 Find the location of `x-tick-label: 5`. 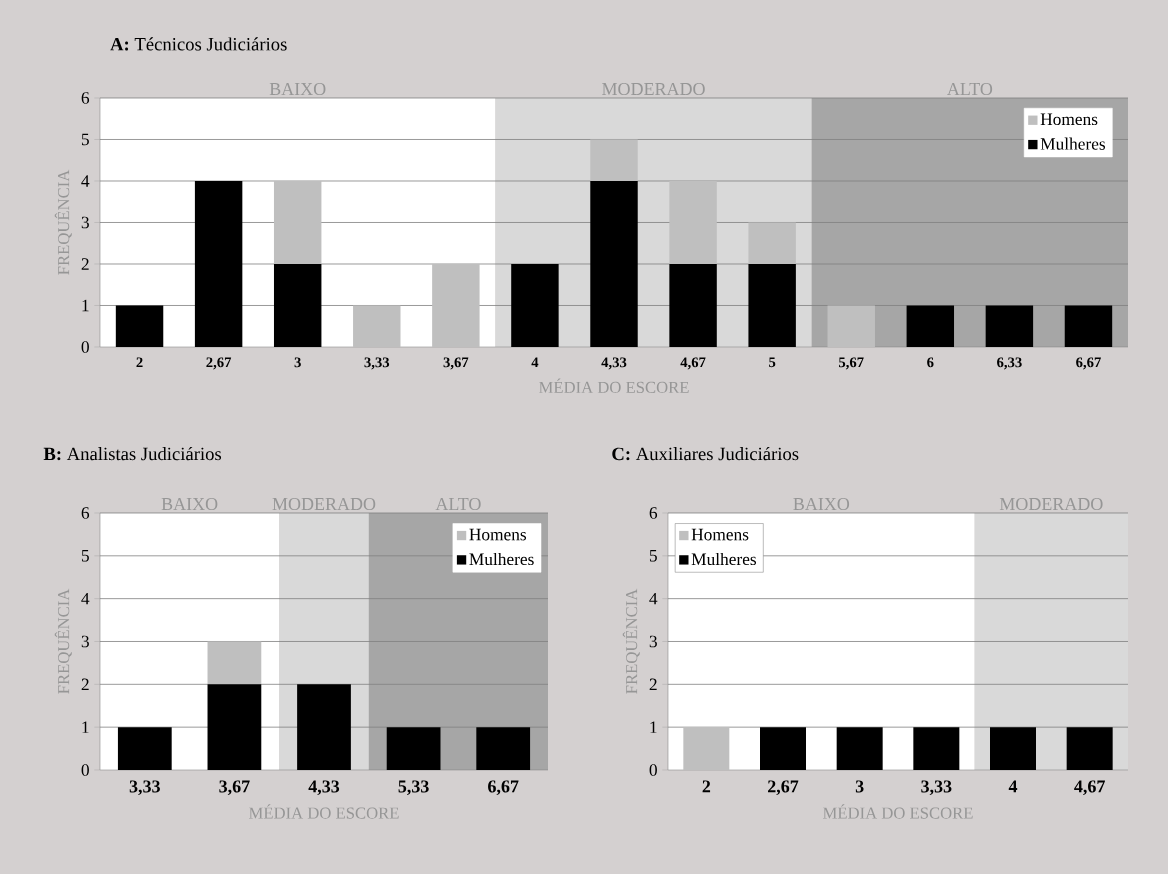

x-tick-label: 5 is located at coordinates (772, 362).